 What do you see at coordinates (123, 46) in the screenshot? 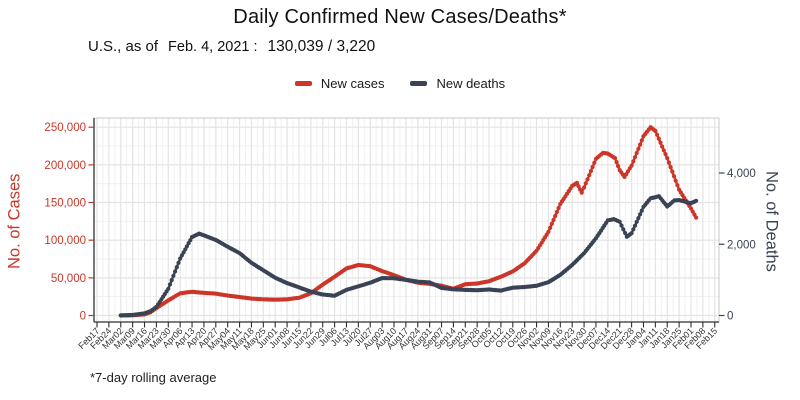
I see `subtitle-region: U.S., as of` at bounding box center [123, 46].